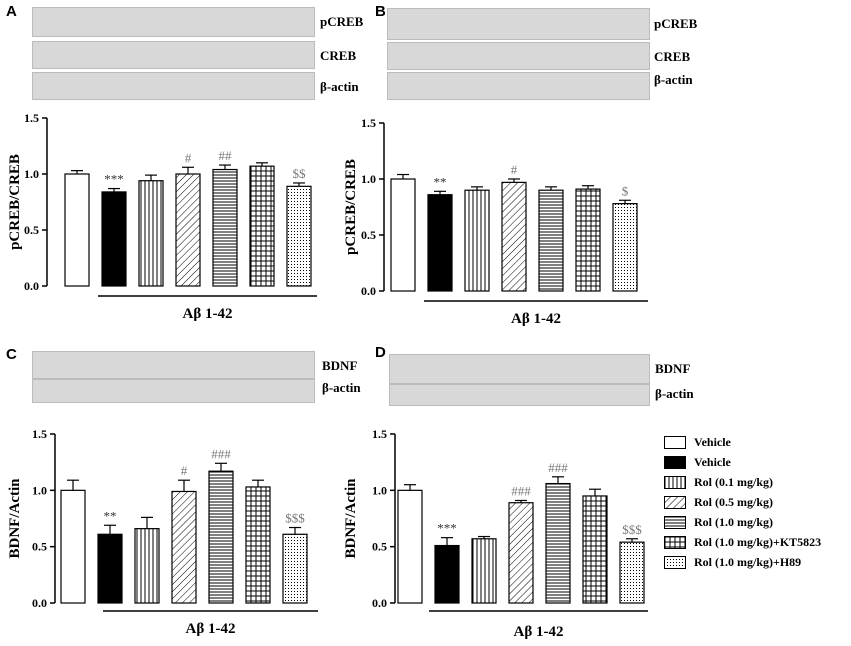 Image resolution: width=851 pixels, height=646 pixels. Describe the element at coordinates (338, 55) in the screenshot. I see `blot-label-a-creb: CREB` at that location.